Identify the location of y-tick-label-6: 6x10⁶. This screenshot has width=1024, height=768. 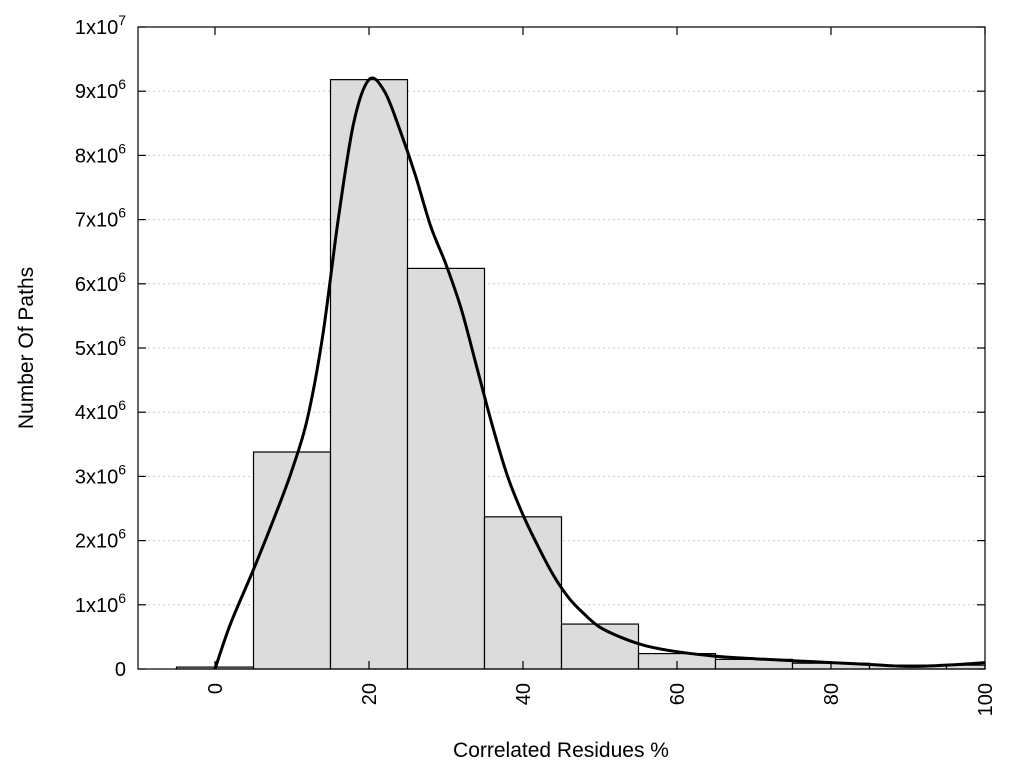
(100, 282).